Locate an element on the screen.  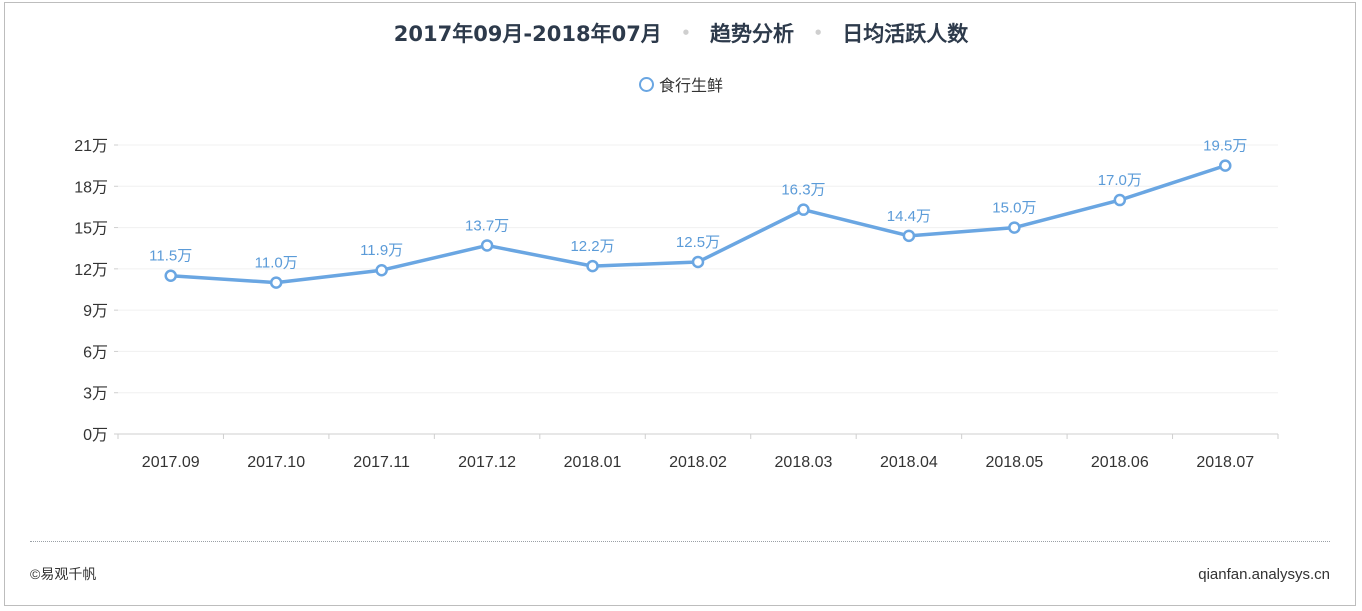
y-tick-label: 0万 is located at coordinates (95, 435).